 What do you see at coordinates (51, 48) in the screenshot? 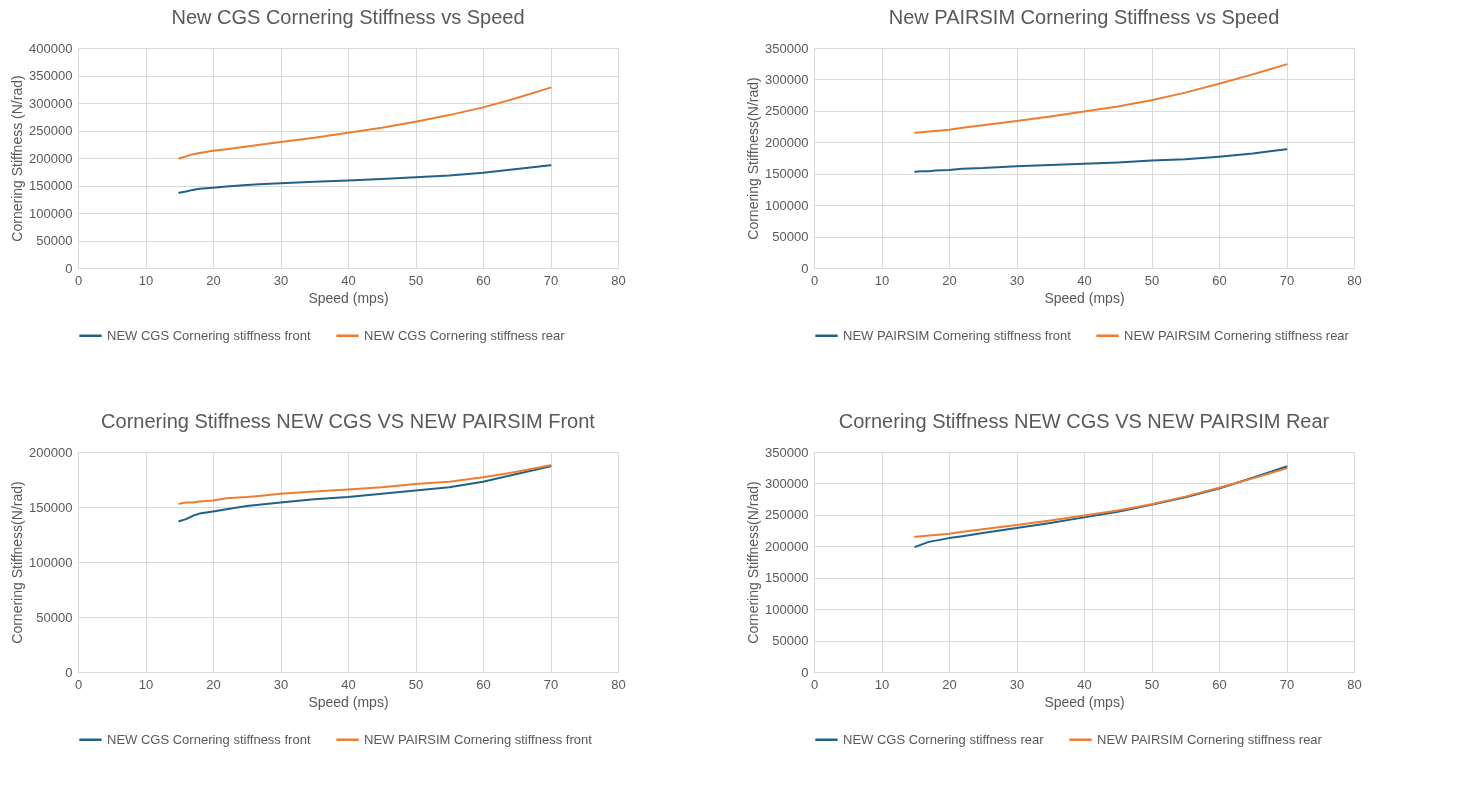
I see `y-tick-label: 400000` at bounding box center [51, 48].